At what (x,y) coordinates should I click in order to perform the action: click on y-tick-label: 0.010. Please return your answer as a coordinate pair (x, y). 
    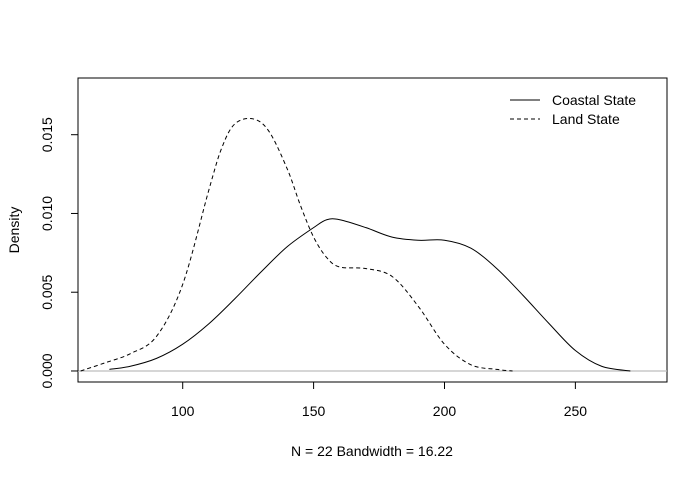
    Looking at the image, I should click on (47, 213).